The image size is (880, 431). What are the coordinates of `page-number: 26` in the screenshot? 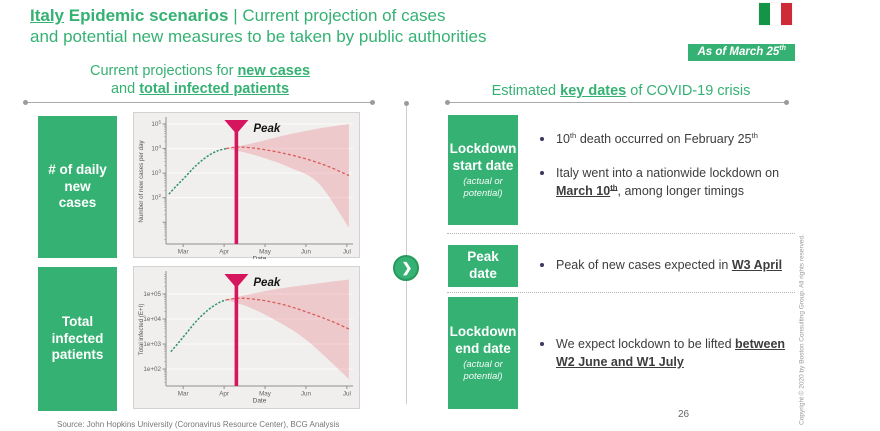 It's located at (684, 414).